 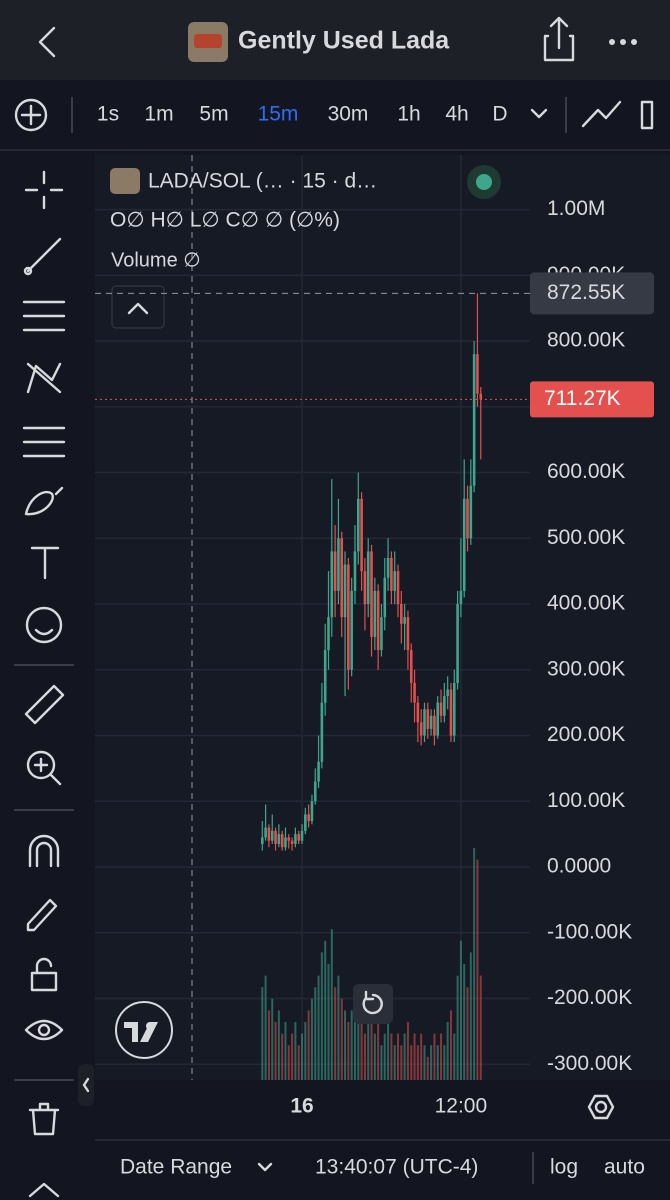 What do you see at coordinates (278, 114) in the screenshot?
I see `timeframe-button: 15m` at bounding box center [278, 114].